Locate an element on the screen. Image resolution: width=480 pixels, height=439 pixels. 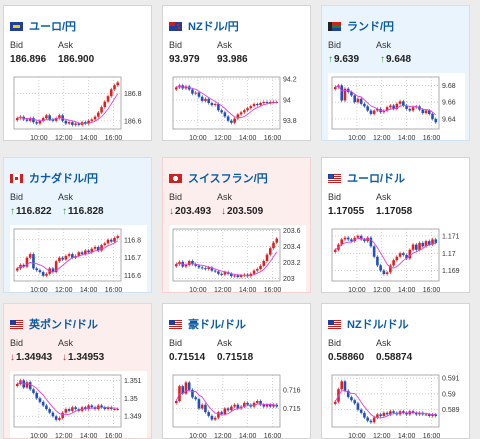
card-header: 英ポンド/ドル is located at coordinates (54, 324).